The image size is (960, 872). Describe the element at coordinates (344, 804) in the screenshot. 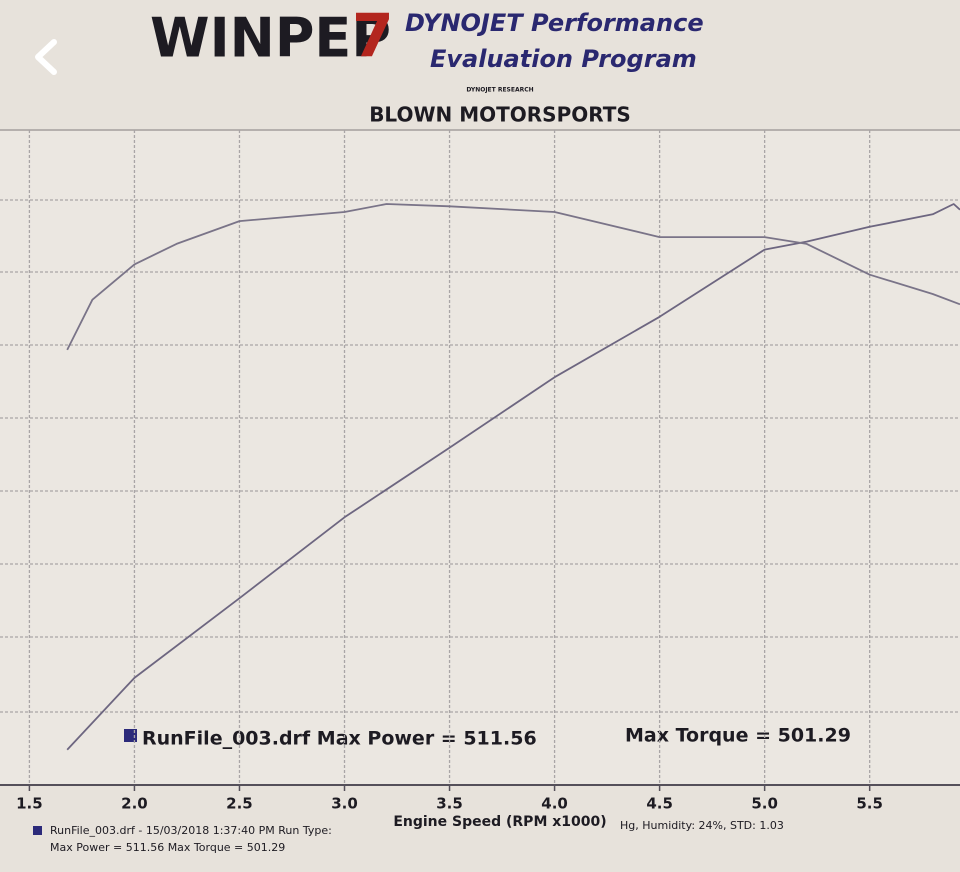

I see `x-tick-label: 3.0` at that location.